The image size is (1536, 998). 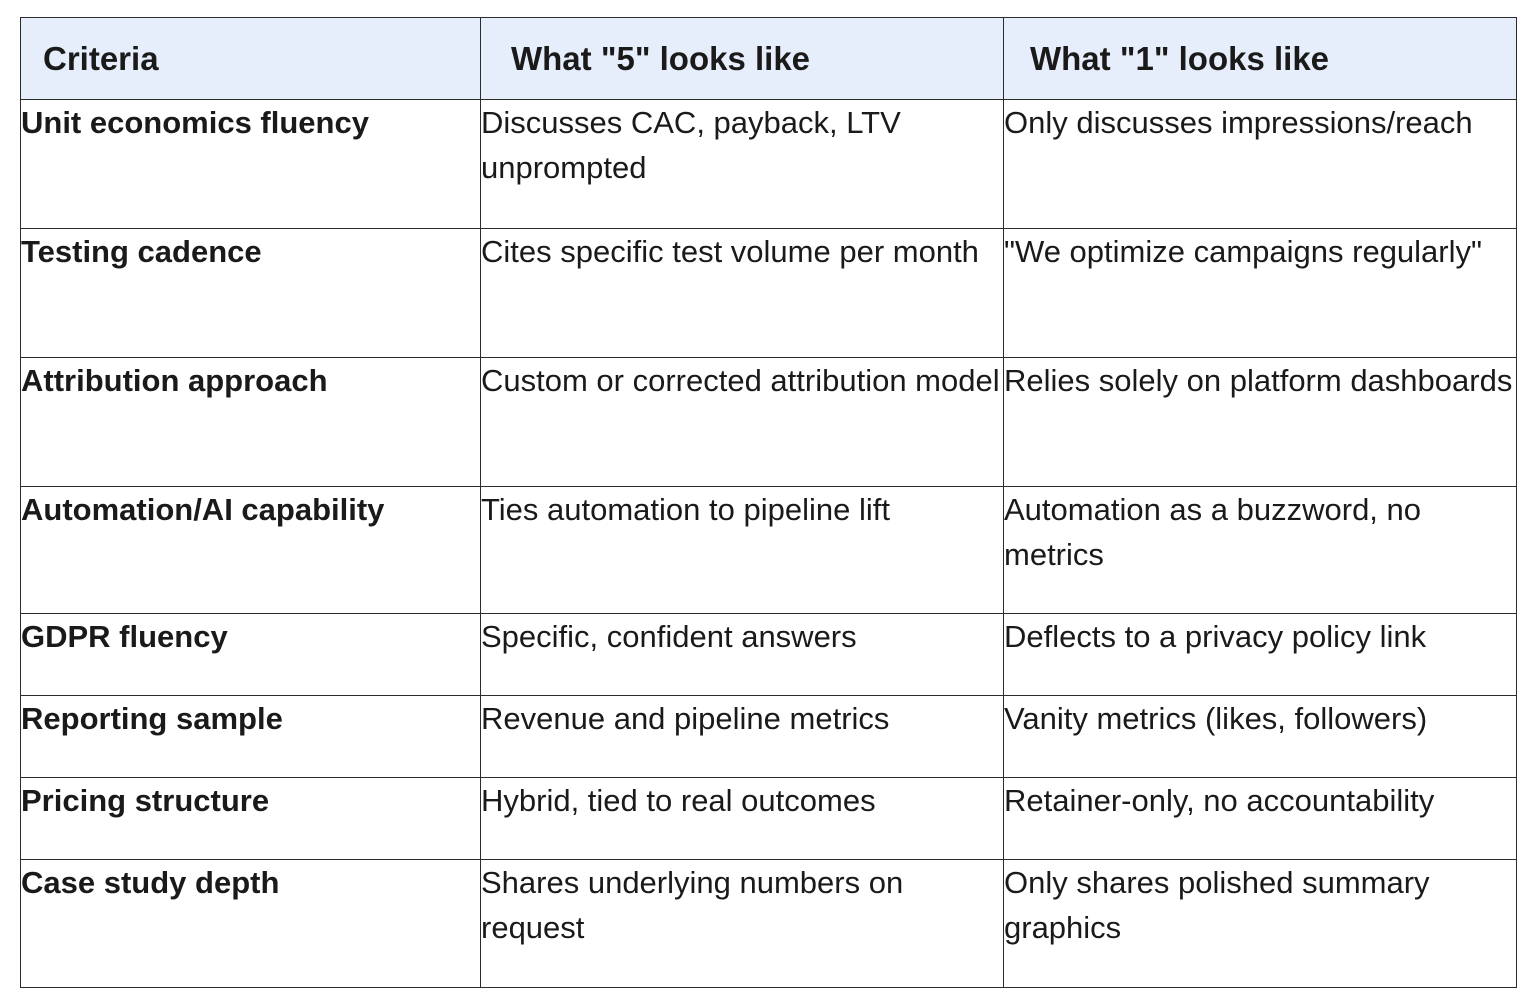 What do you see at coordinates (250, 58) in the screenshot?
I see `header-criteria: Criteria` at bounding box center [250, 58].